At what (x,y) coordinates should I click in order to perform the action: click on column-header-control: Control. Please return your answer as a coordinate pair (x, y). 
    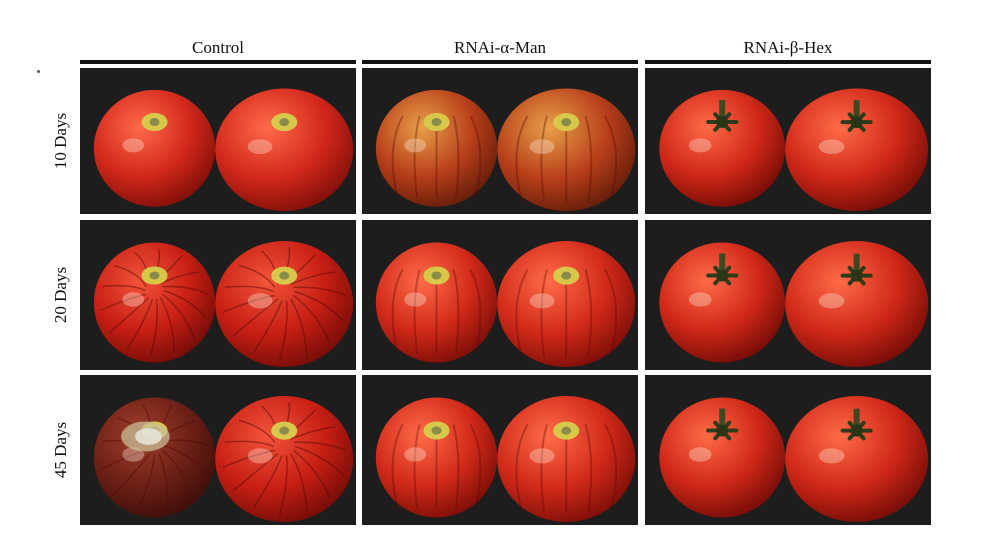
    Looking at the image, I should click on (218, 47).